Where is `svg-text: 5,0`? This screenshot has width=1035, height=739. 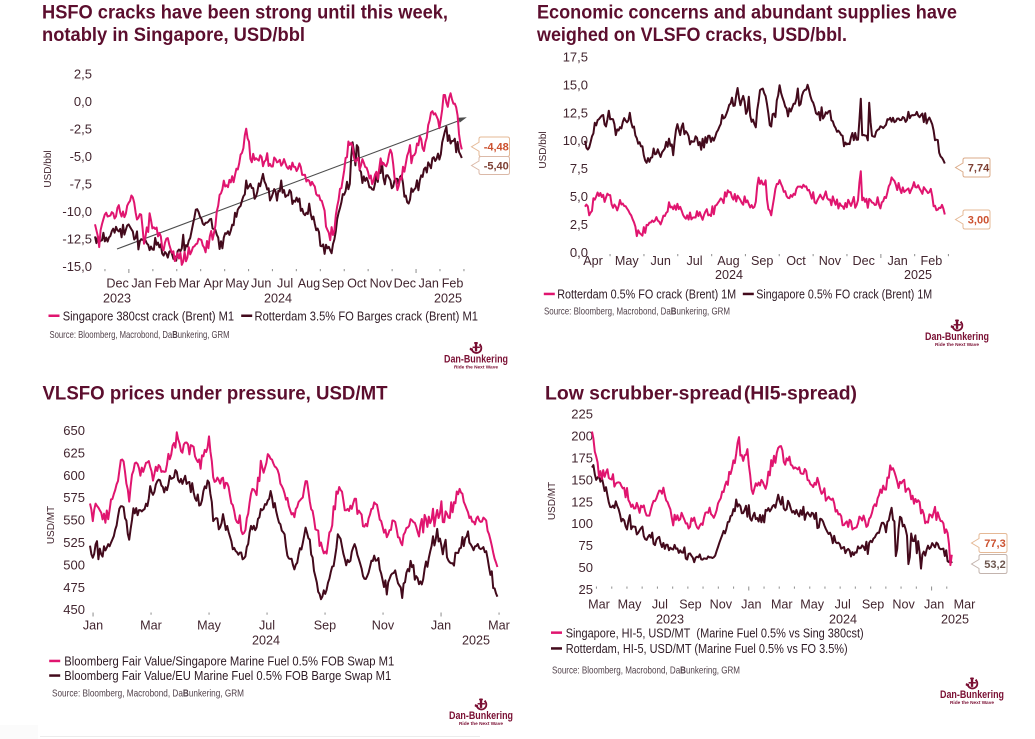 svg-text: 5,0 is located at coordinates (579, 196).